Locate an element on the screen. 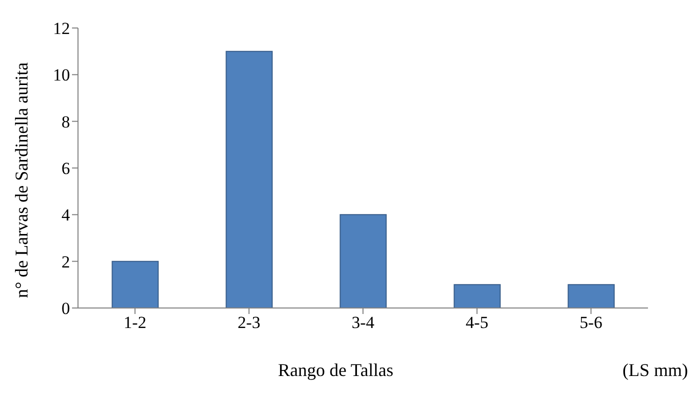 The width and height of the screenshot is (695, 400). x-tick-label: 4-5 is located at coordinates (477, 322).